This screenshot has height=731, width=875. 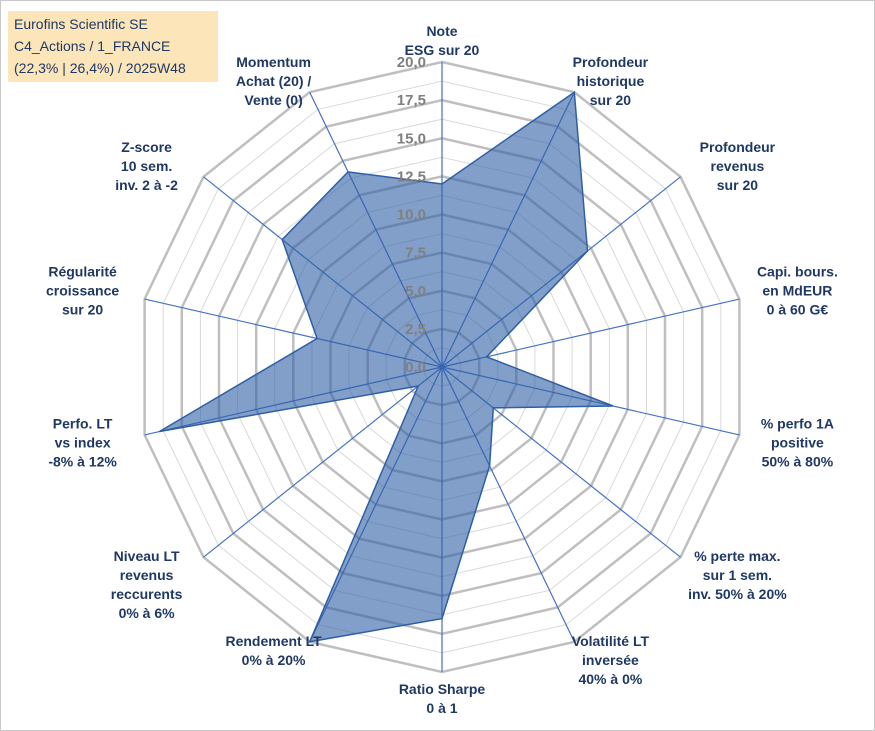 I want to click on category-label-line: inv. 2 à -2, so click(x=146, y=185).